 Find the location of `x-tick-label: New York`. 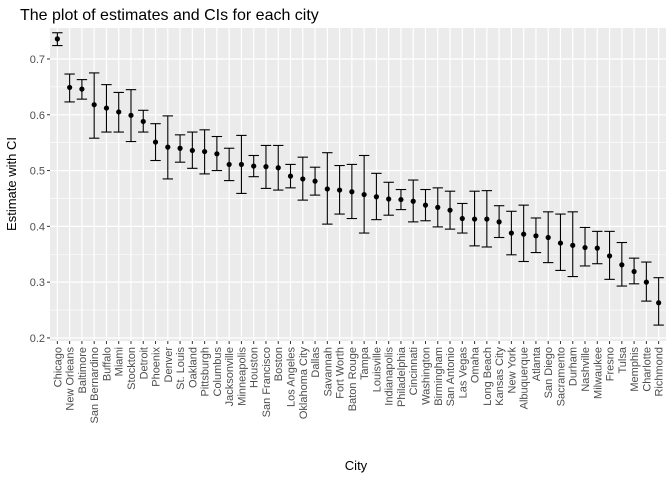

x-tick-label: New York is located at coordinates (512, 370).